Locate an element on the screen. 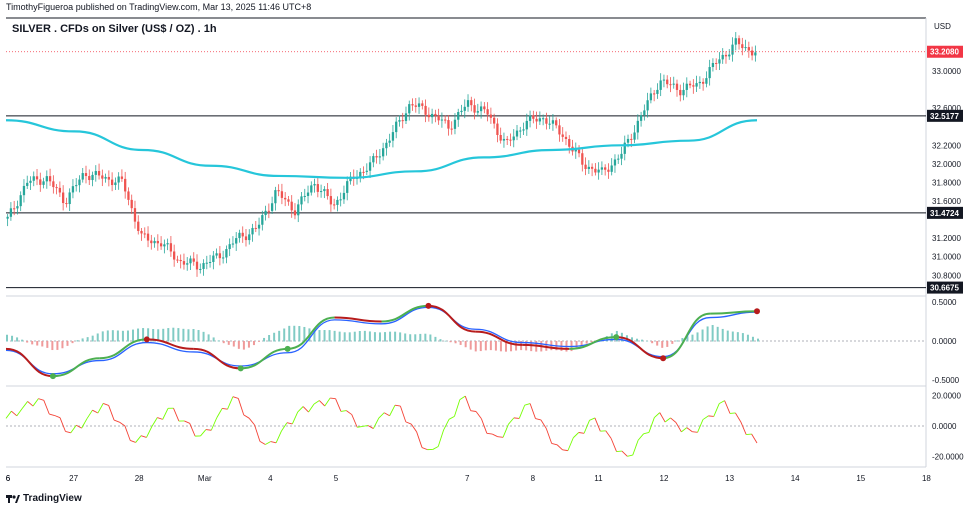  time-axis-ticks: 6 27 28 Mar 4 56 7 8 11 12 13 14 15 18 is located at coordinates (469, 478).